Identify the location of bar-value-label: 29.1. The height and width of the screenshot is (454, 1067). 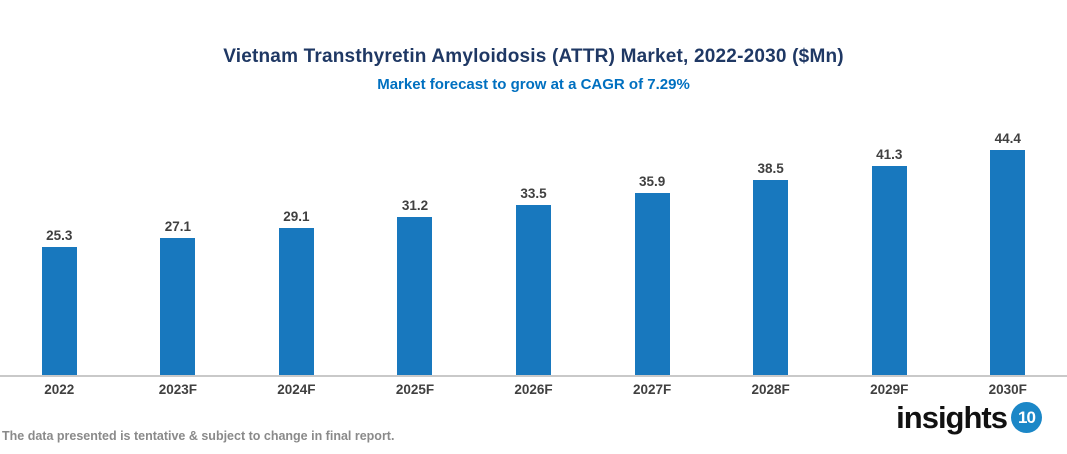
(296, 216).